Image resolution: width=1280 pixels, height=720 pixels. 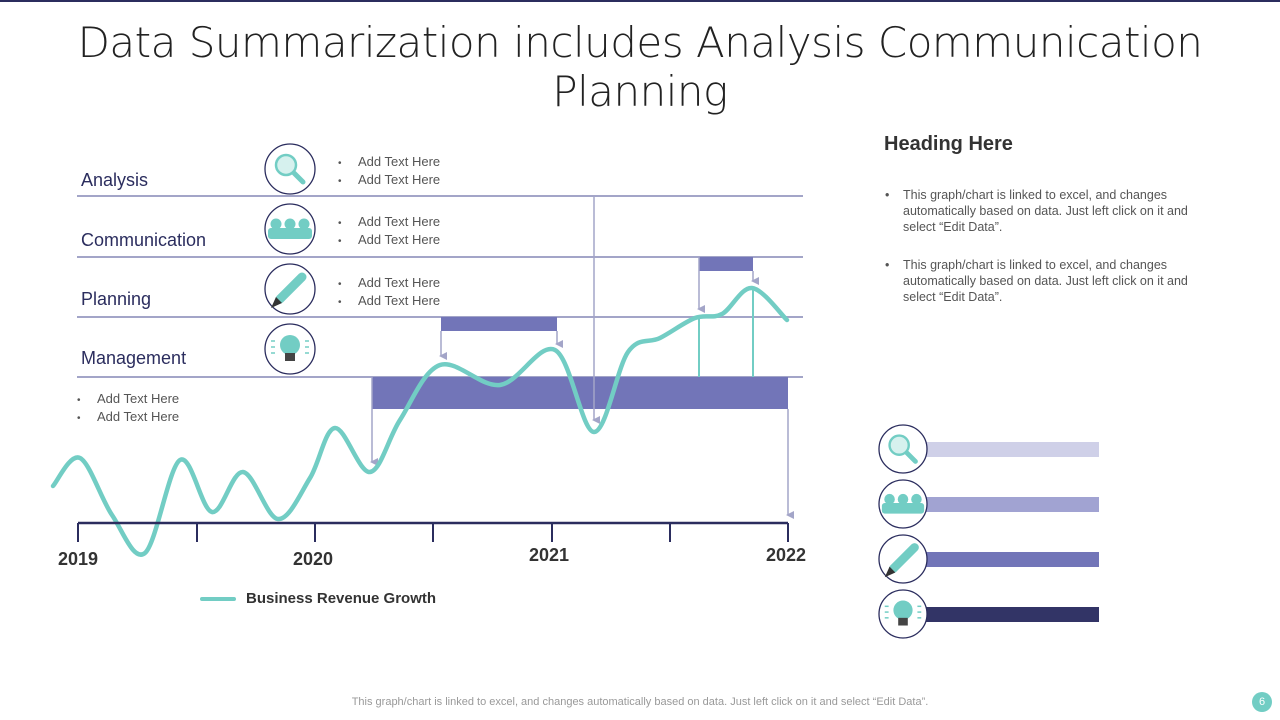 I want to click on year-label: 2022, so click(x=786, y=555).